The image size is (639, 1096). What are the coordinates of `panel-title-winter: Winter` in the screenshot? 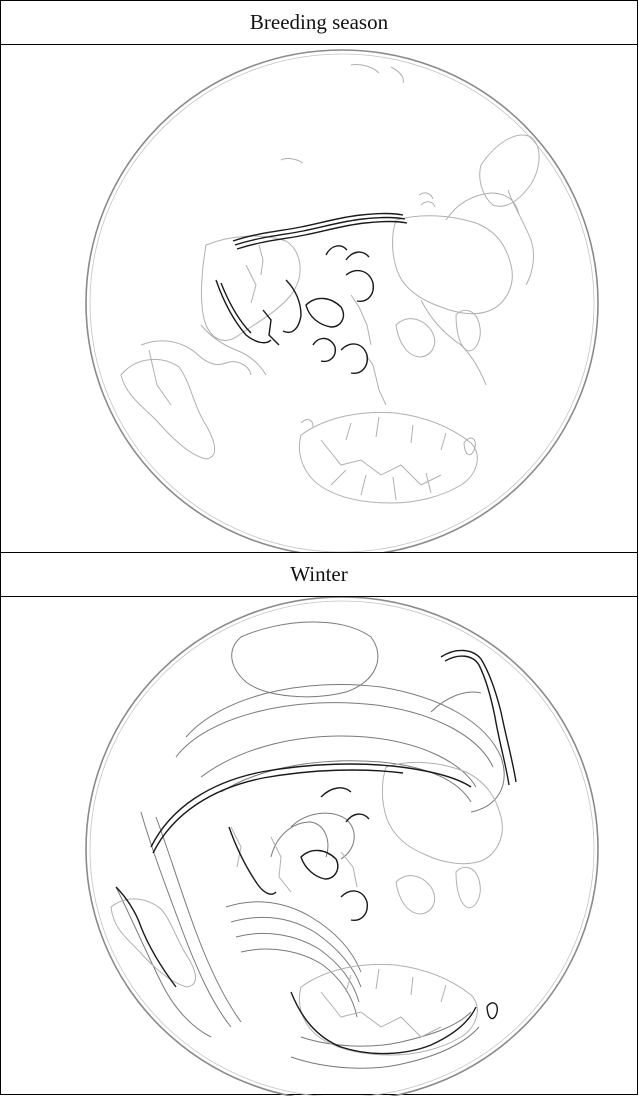 It's located at (319, 574).